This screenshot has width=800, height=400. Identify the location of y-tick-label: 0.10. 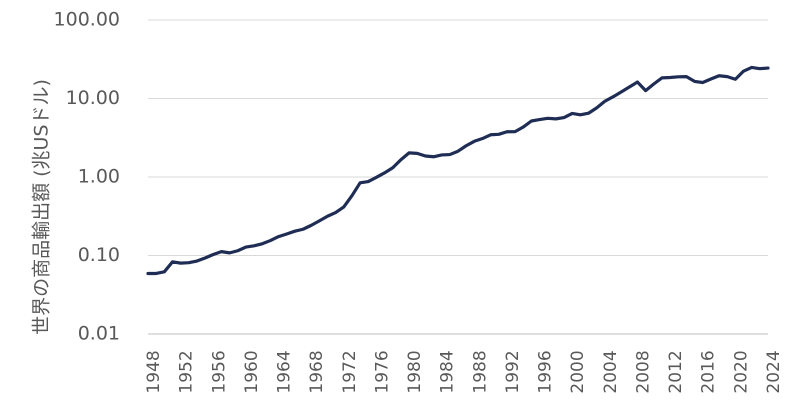
(99, 255).